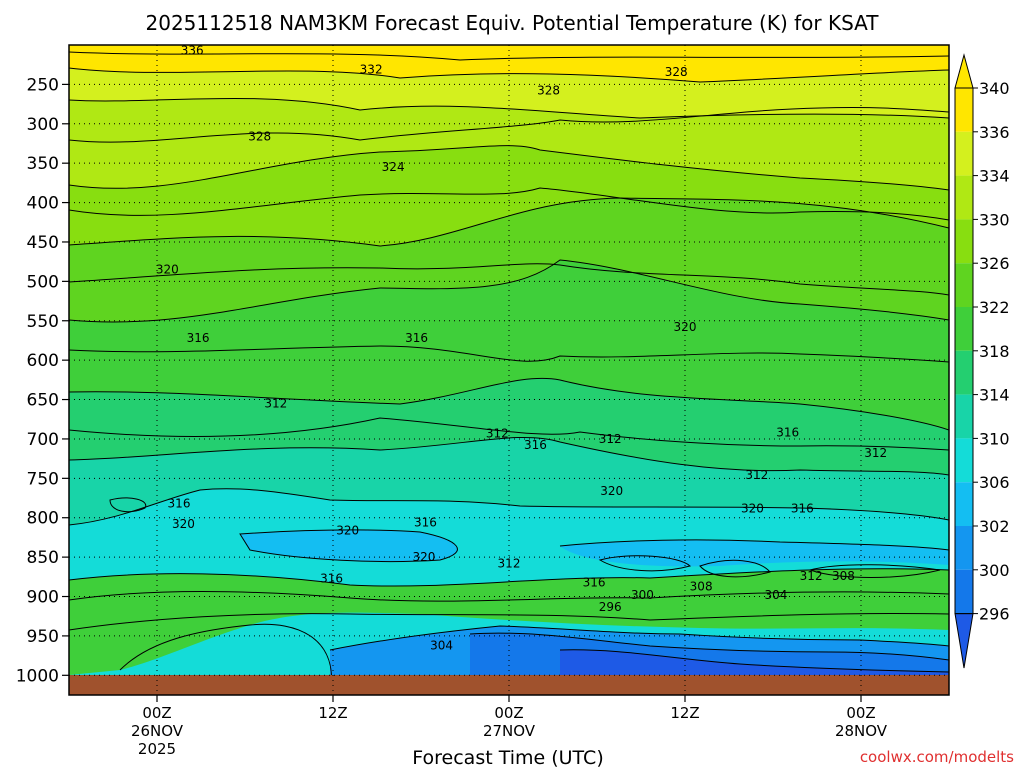 This screenshot has width=1024, height=768. I want to click on y-tick-label: 750, so click(43, 479).